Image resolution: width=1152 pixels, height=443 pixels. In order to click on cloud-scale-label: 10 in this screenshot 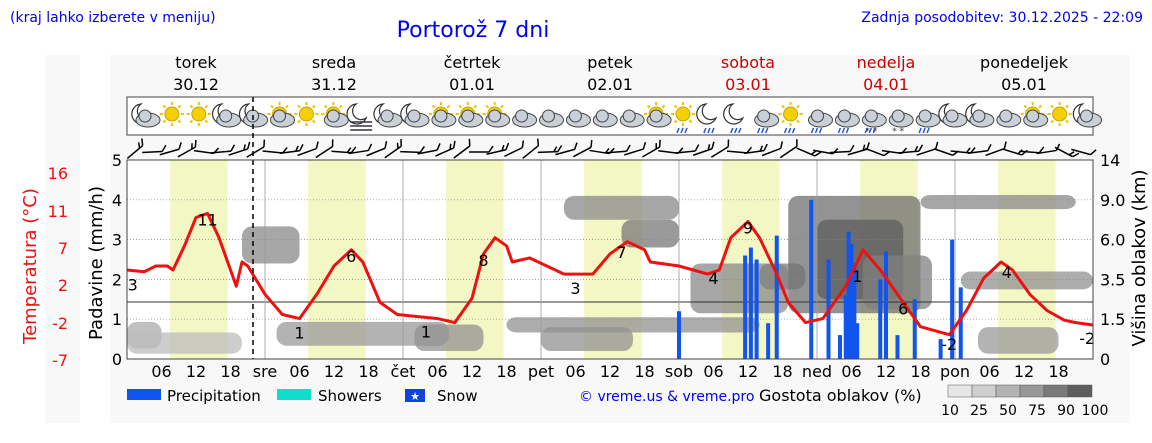, I will do `click(950, 411)`.